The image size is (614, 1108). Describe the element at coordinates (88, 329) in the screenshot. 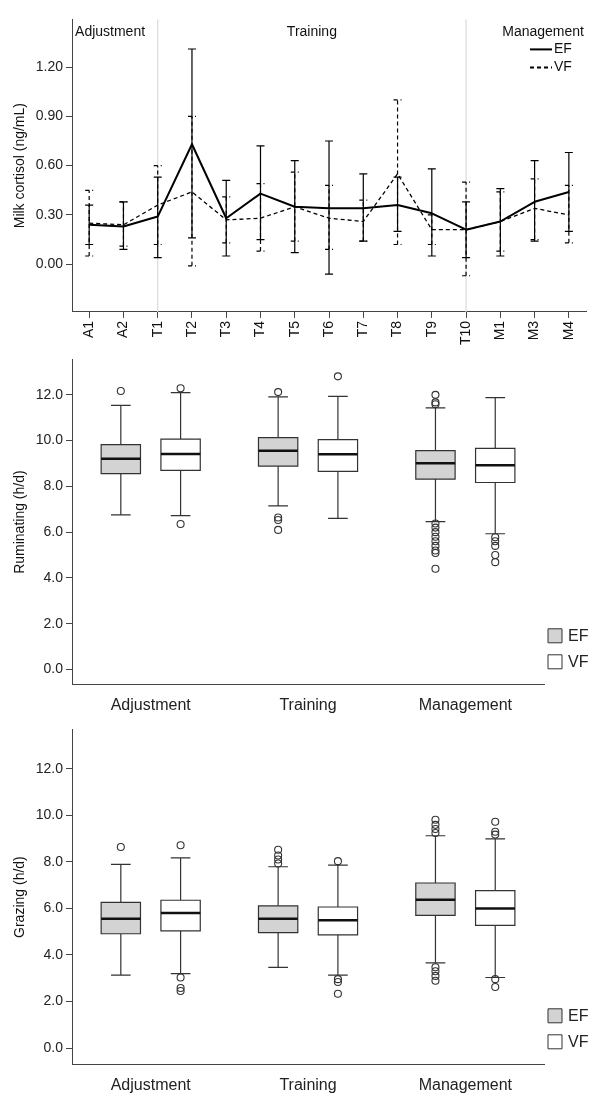

I see `x-tick-label: A1` at that location.